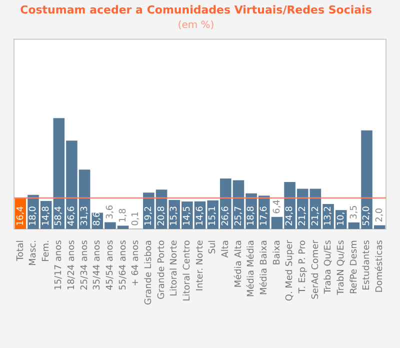 This screenshot has width=400, height=348. What do you see at coordinates (239, 216) in the screenshot?
I see `data-label: 25,7` at bounding box center [239, 216].